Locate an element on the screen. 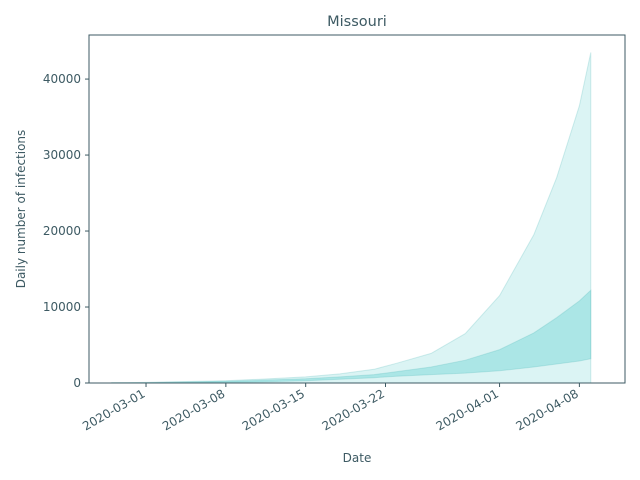 The height and width of the screenshot is (480, 640). x-tick-label: 2020-03-22 is located at coordinates (353, 409).